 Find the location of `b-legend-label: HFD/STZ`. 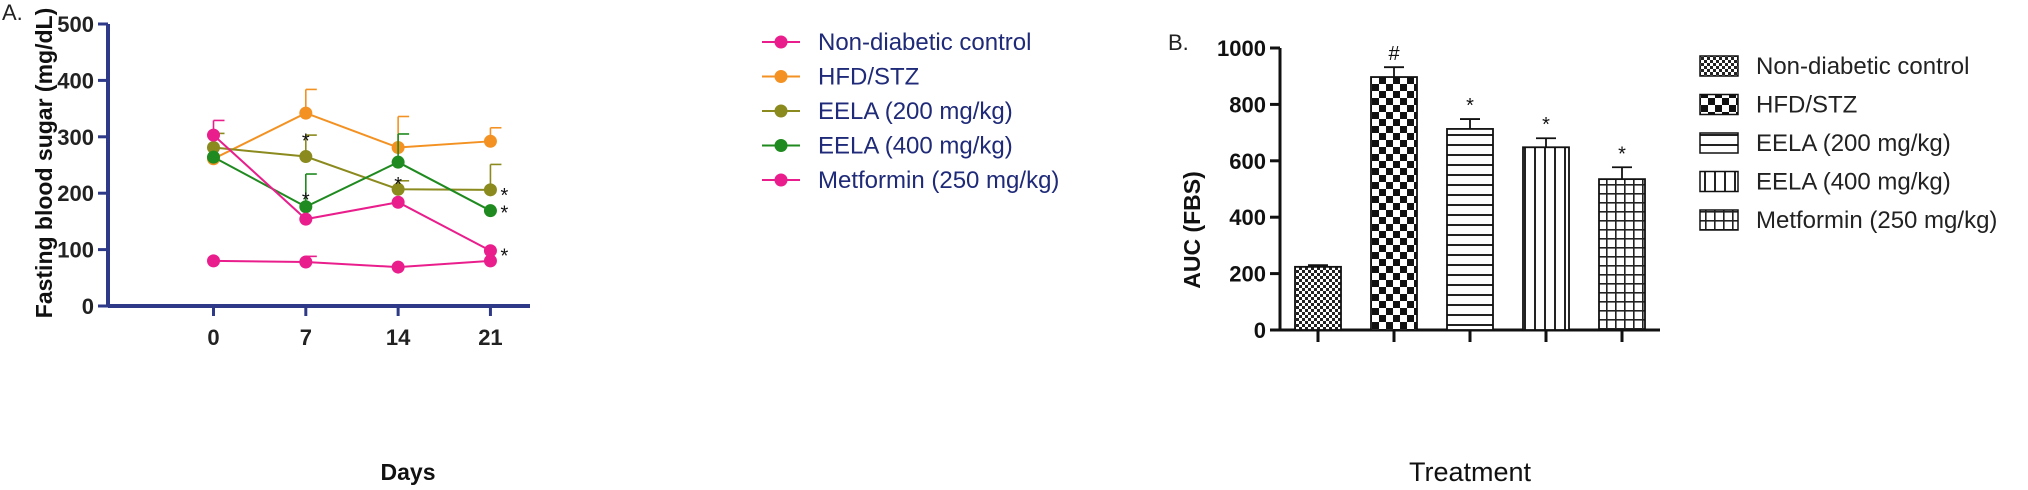

b-legend-label: HFD/STZ is located at coordinates (1806, 105).